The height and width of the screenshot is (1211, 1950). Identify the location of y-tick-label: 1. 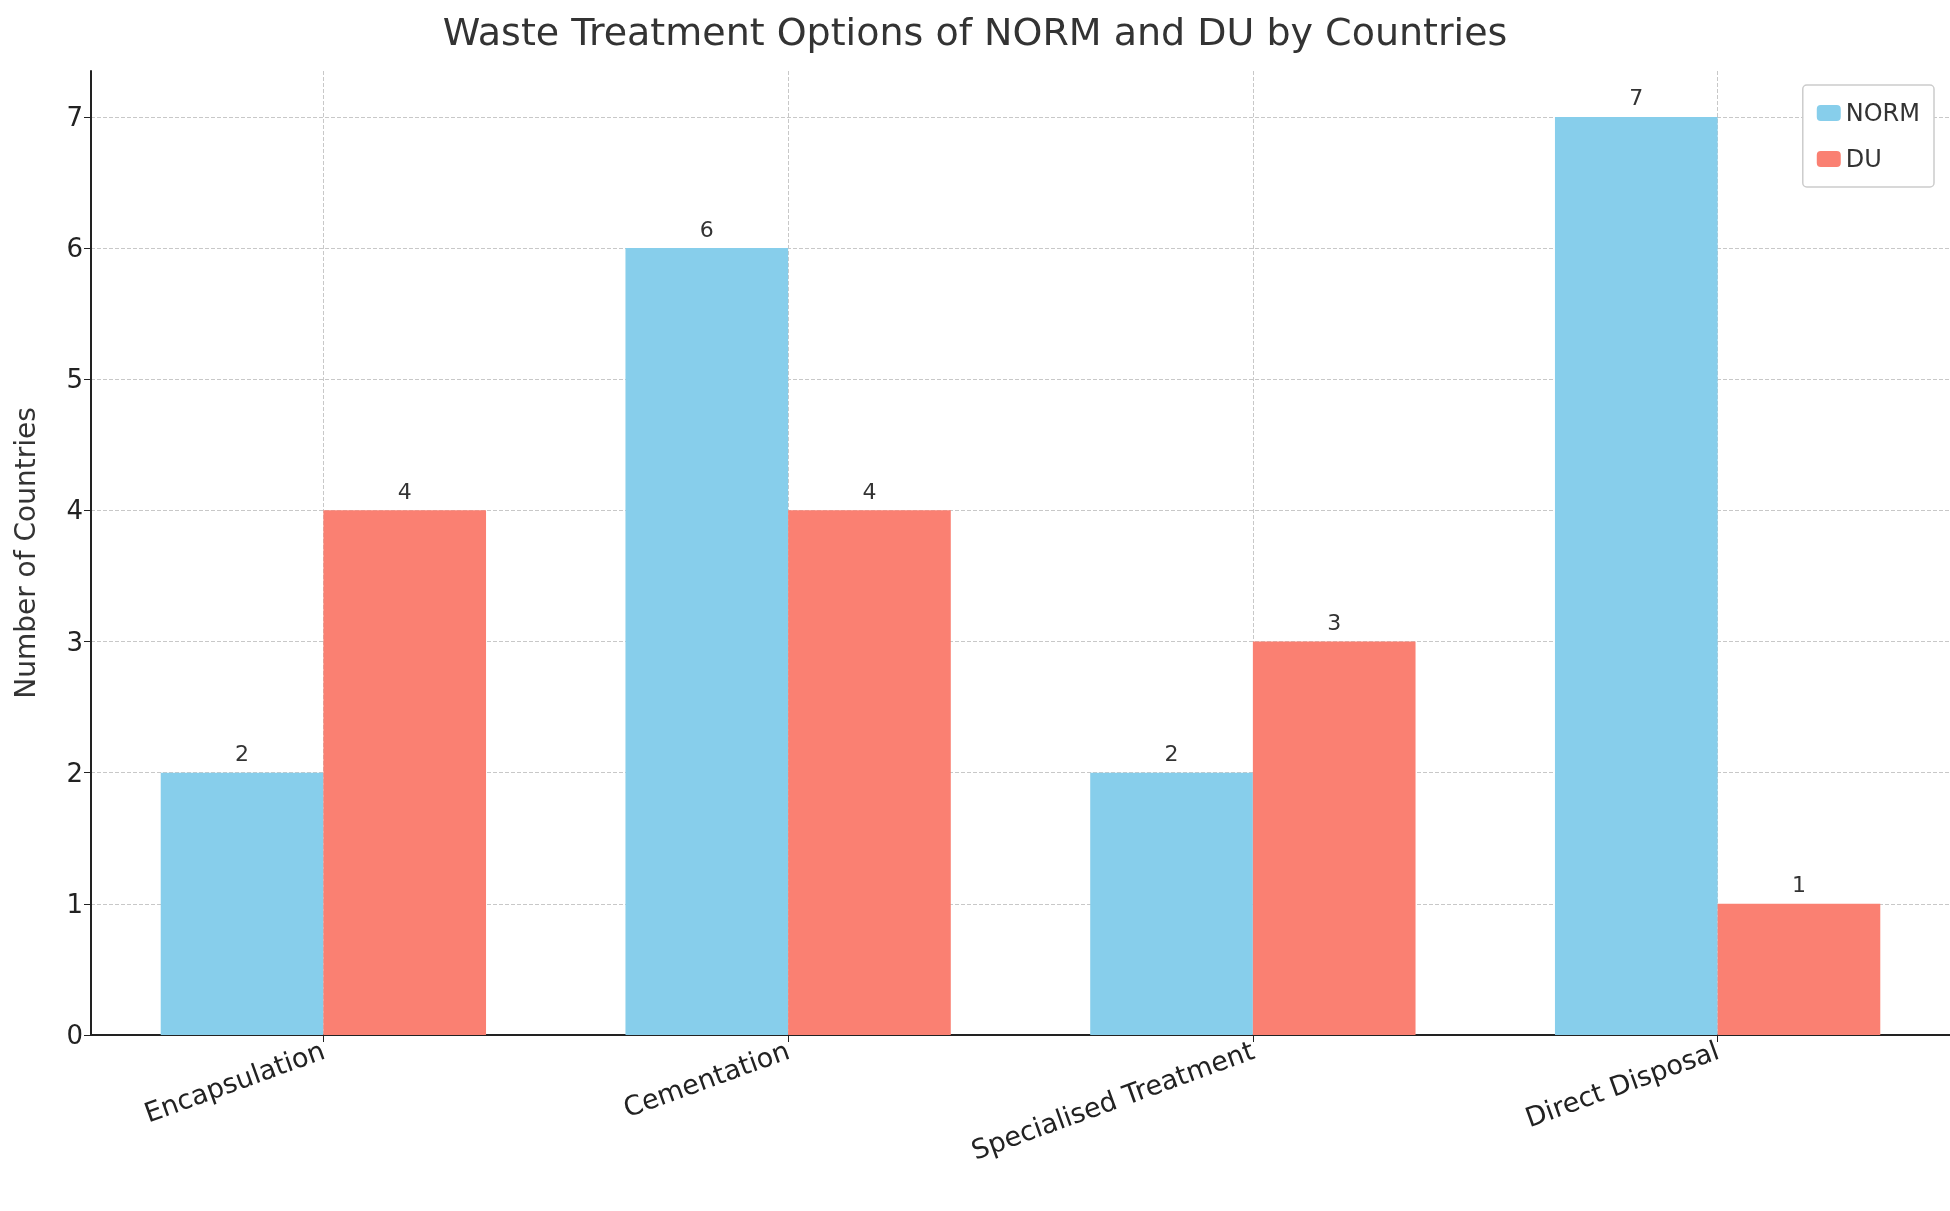
(74, 903).